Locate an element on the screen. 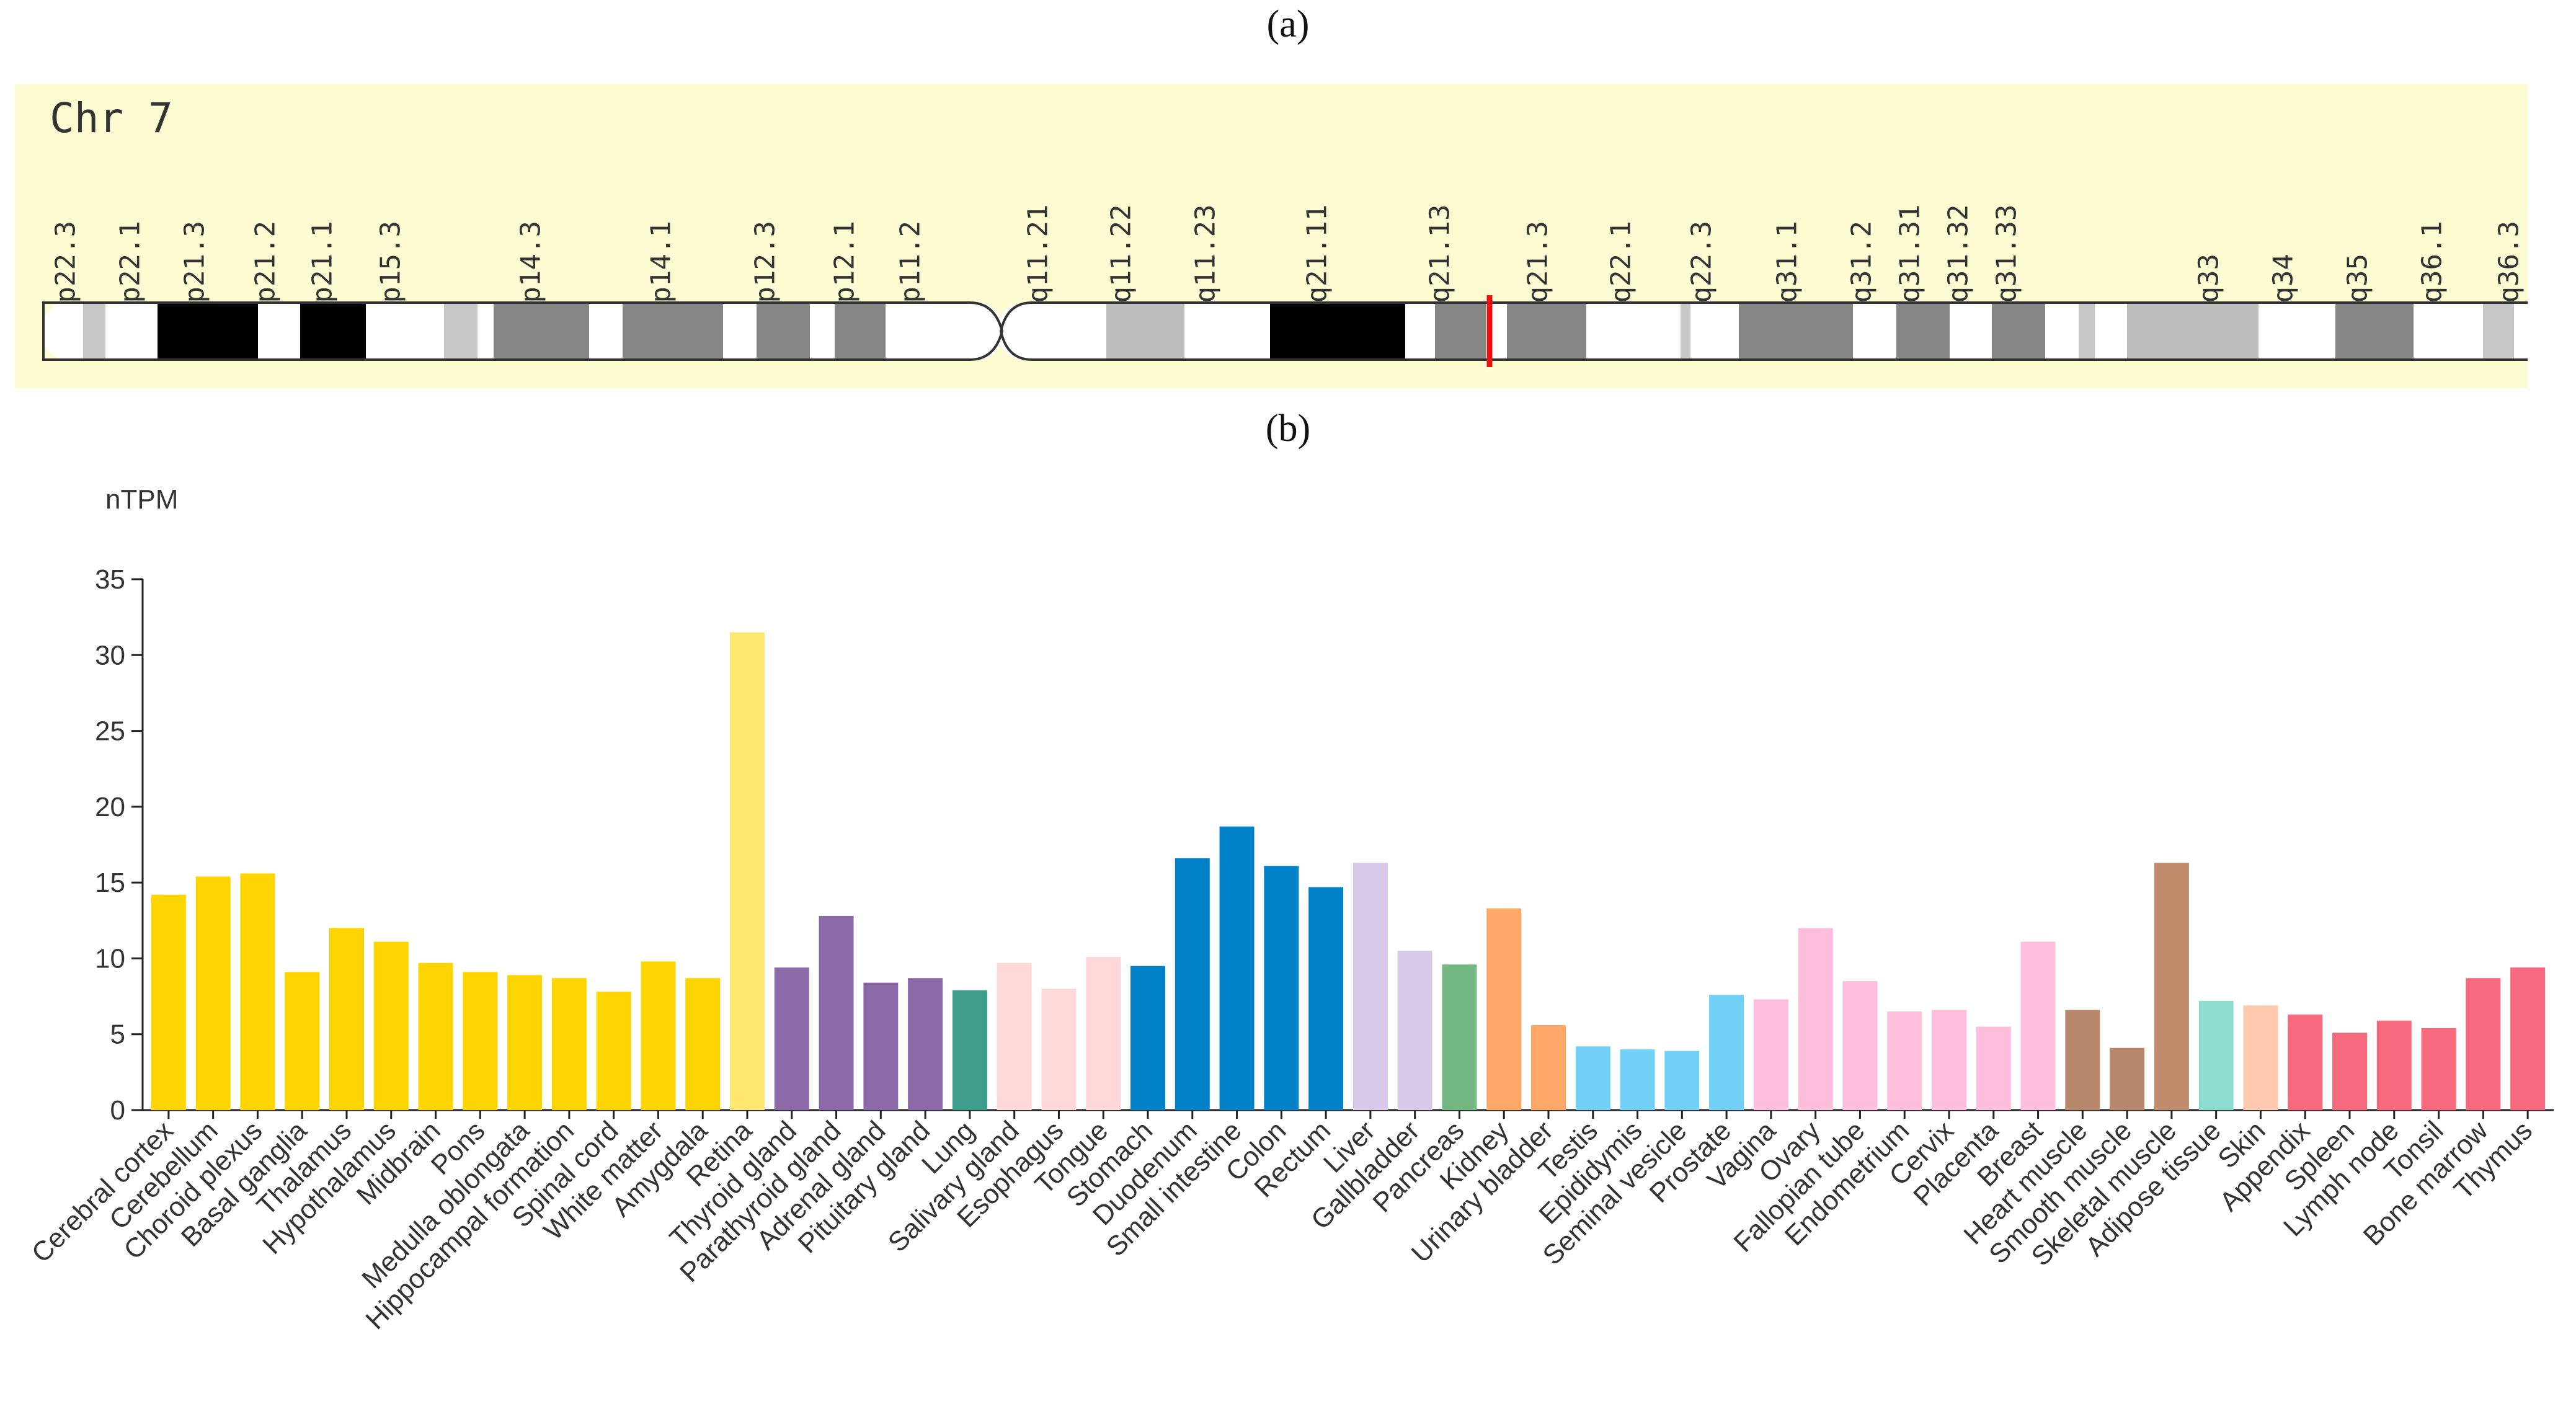  y-axis-title: nTPM is located at coordinates (141, 500).